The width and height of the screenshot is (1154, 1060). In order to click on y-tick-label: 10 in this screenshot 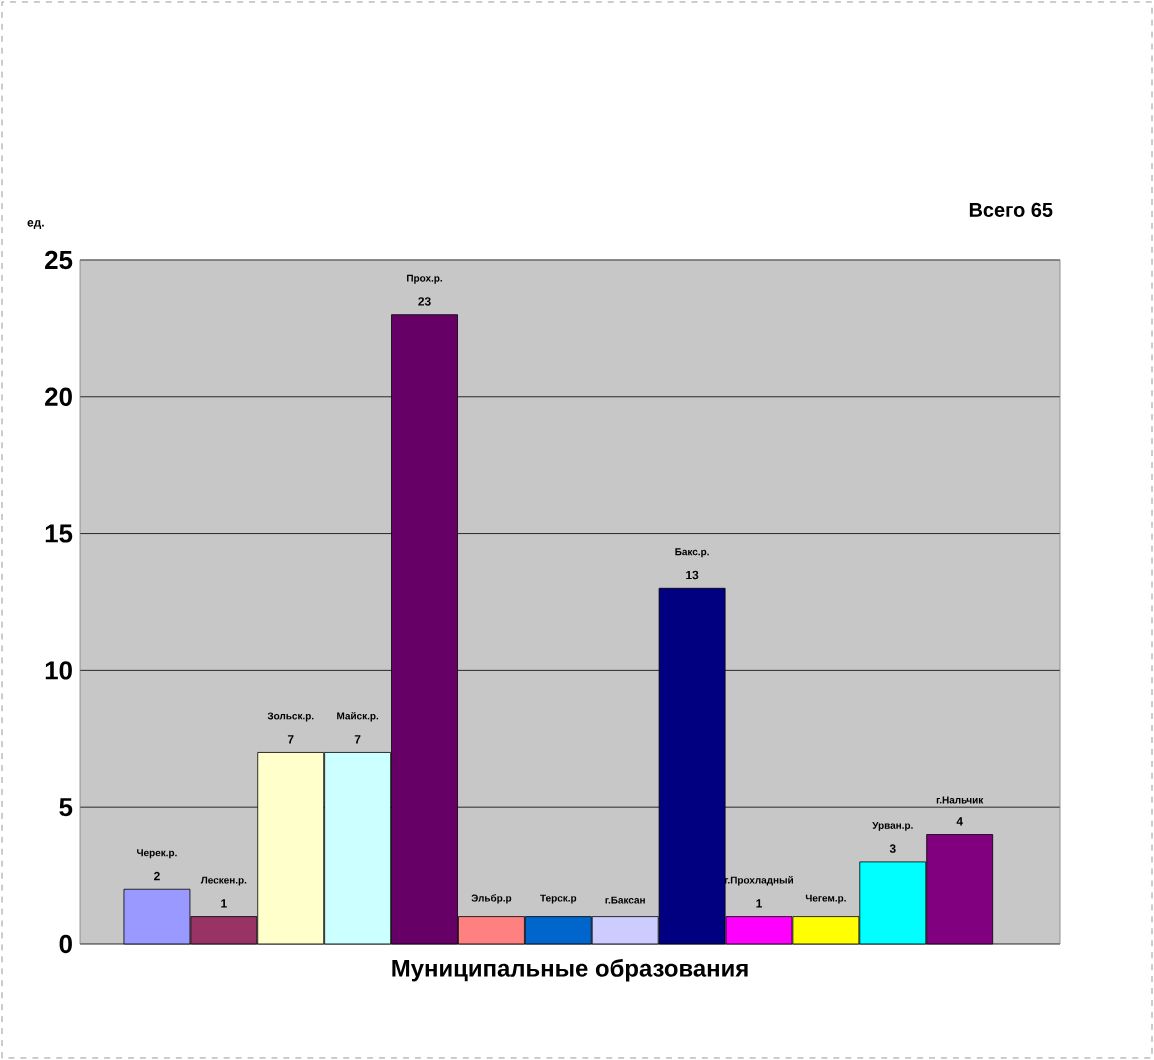, I will do `click(58, 670)`.